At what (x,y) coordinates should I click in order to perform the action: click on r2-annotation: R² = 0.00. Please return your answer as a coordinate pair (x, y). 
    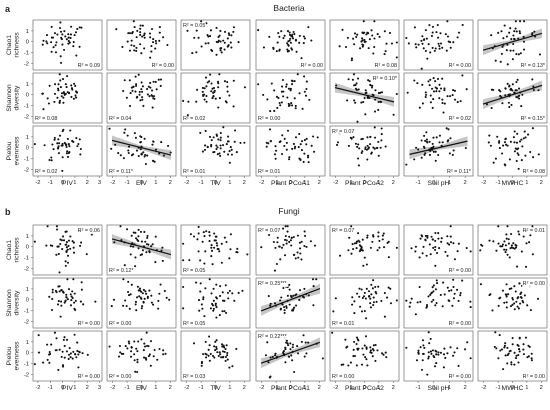
    Looking at the image, I should click on (269, 119).